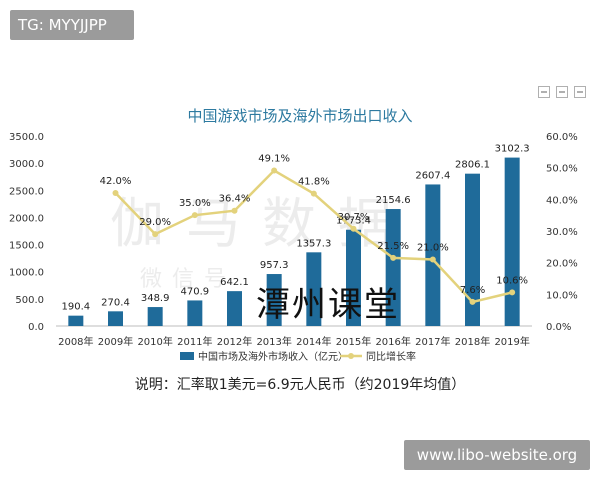 Image resolution: width=600 pixels, height=480 pixels. Describe the element at coordinates (26, 191) in the screenshot. I see `y-left-tick-label: 2500.0` at that location.